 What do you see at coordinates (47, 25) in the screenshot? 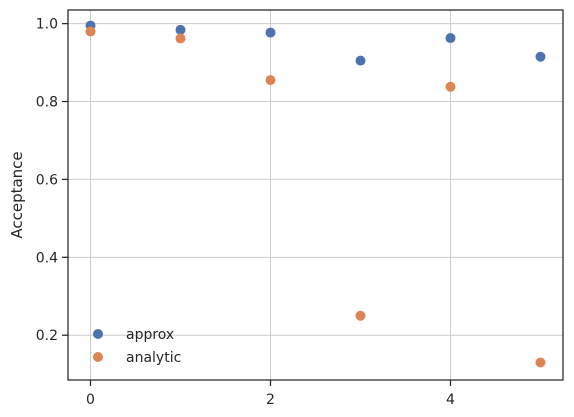
I see `y-tick-label: 1.0` at bounding box center [47, 25].